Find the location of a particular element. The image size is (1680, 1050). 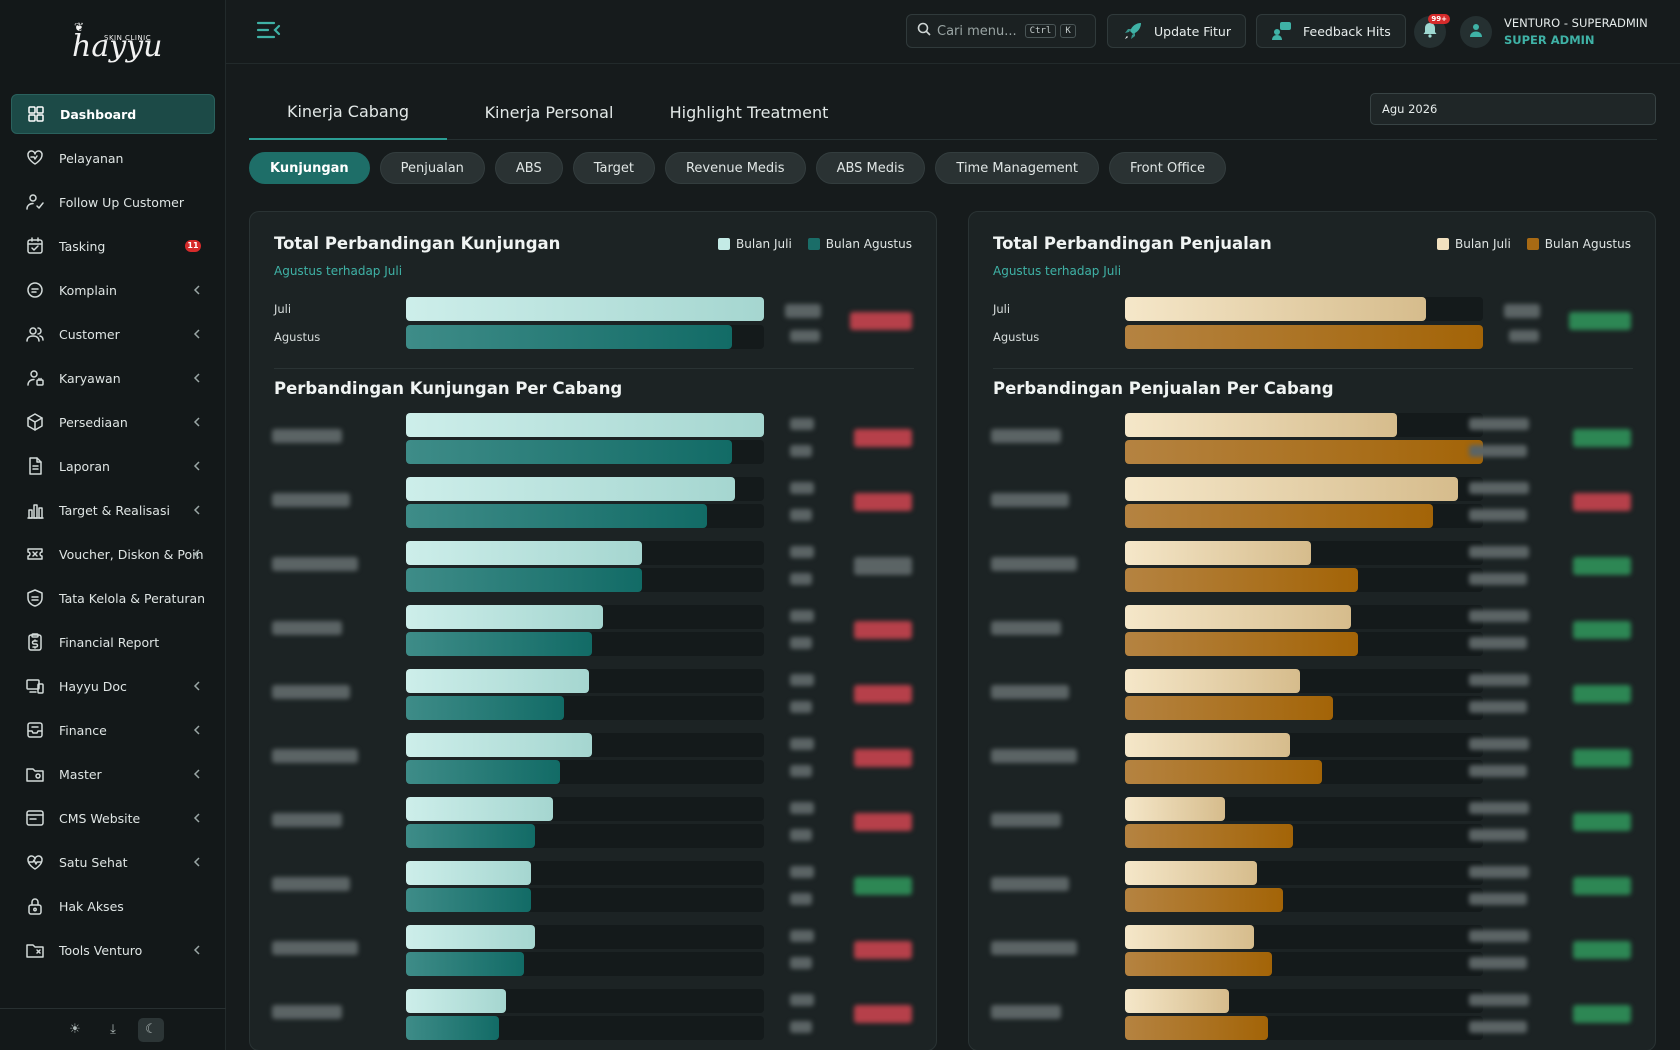

sidebar-item-label: Target & Realisasi is located at coordinates (114, 510).